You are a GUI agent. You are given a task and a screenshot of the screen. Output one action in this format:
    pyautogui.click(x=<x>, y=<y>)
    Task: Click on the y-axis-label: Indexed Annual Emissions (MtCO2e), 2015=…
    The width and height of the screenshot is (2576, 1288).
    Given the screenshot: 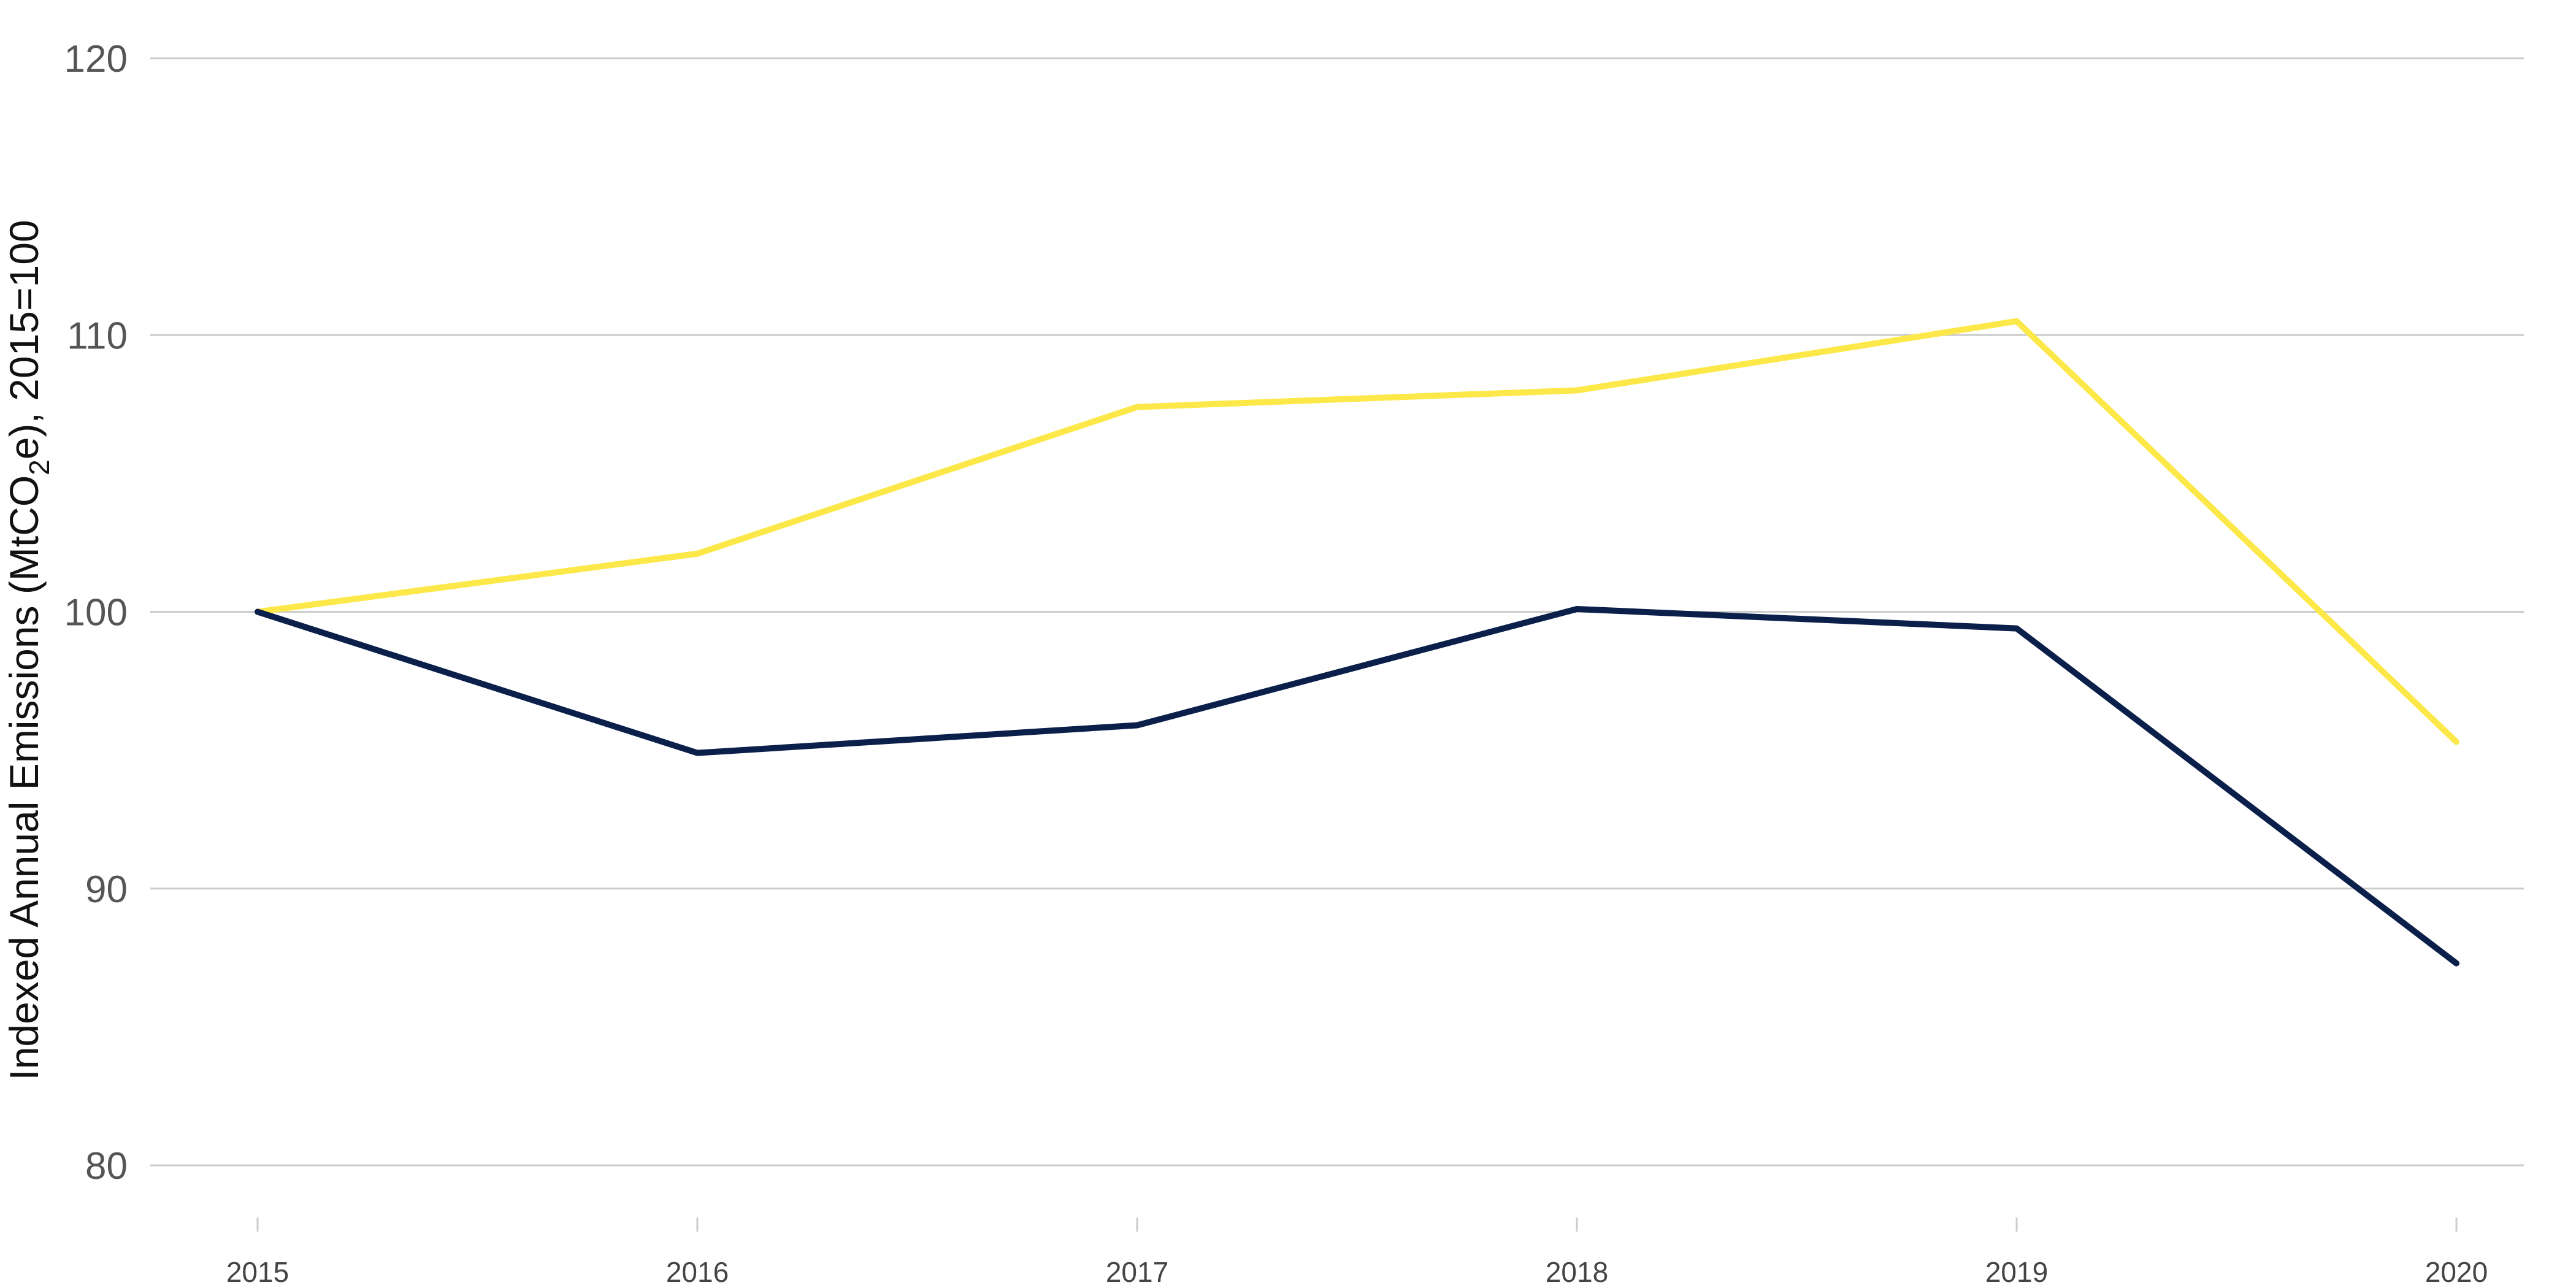 What is the action you would take?
    pyautogui.click(x=28, y=650)
    